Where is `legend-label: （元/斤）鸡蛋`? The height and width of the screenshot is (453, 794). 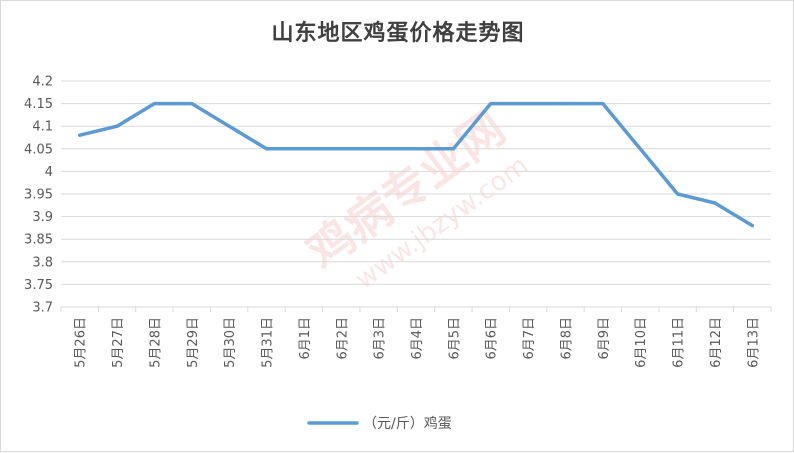
legend-label: （元/斤）鸡蛋 is located at coordinates (407, 423).